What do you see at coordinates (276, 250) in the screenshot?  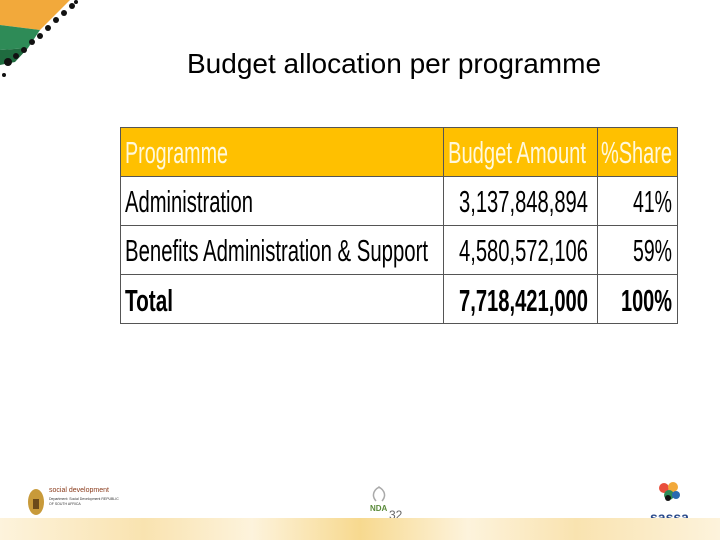 I see `svg-text:Benefits Administration & Supp: Benefits Administration & Support` at bounding box center [276, 250].